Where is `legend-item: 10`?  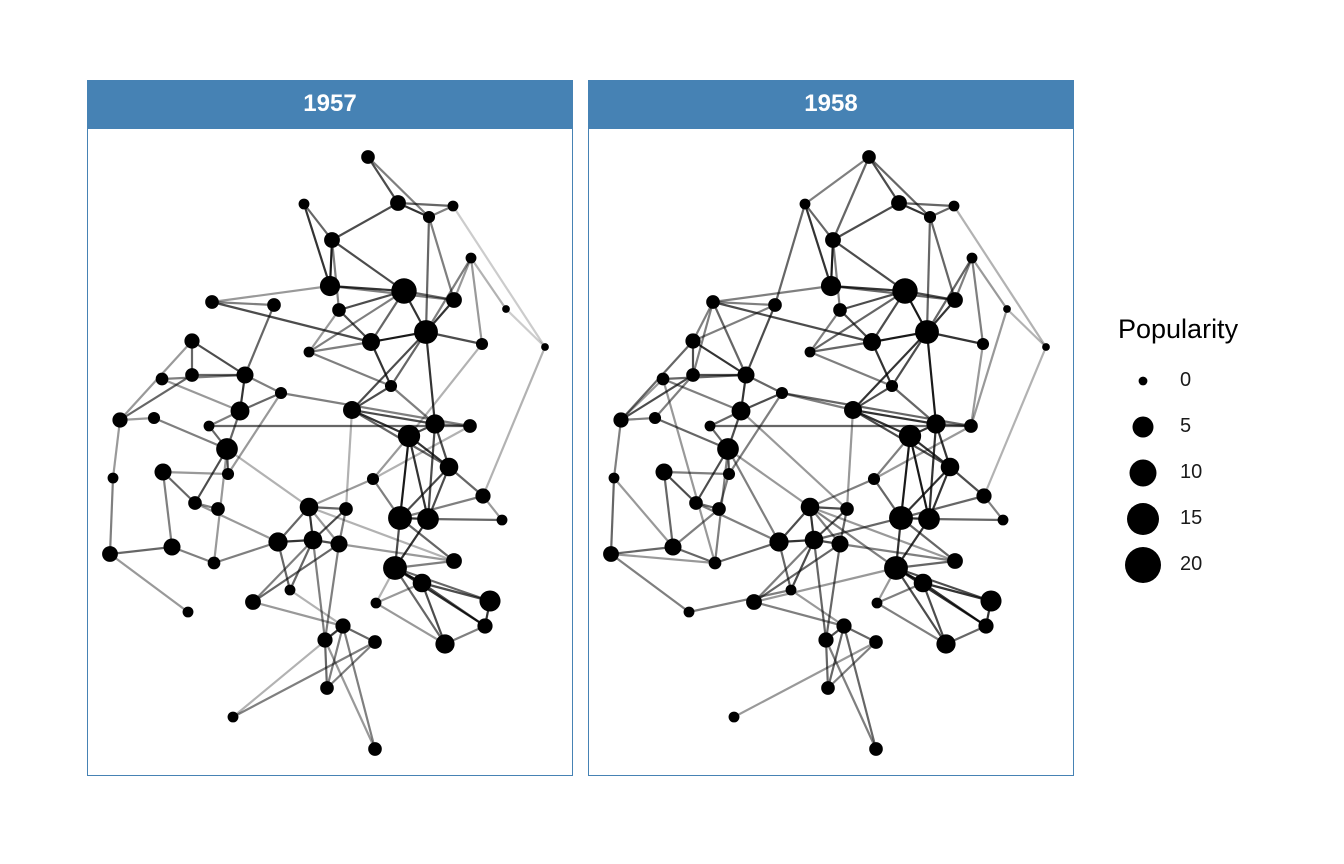
legend-item: 10 is located at coordinates (1190, 473).